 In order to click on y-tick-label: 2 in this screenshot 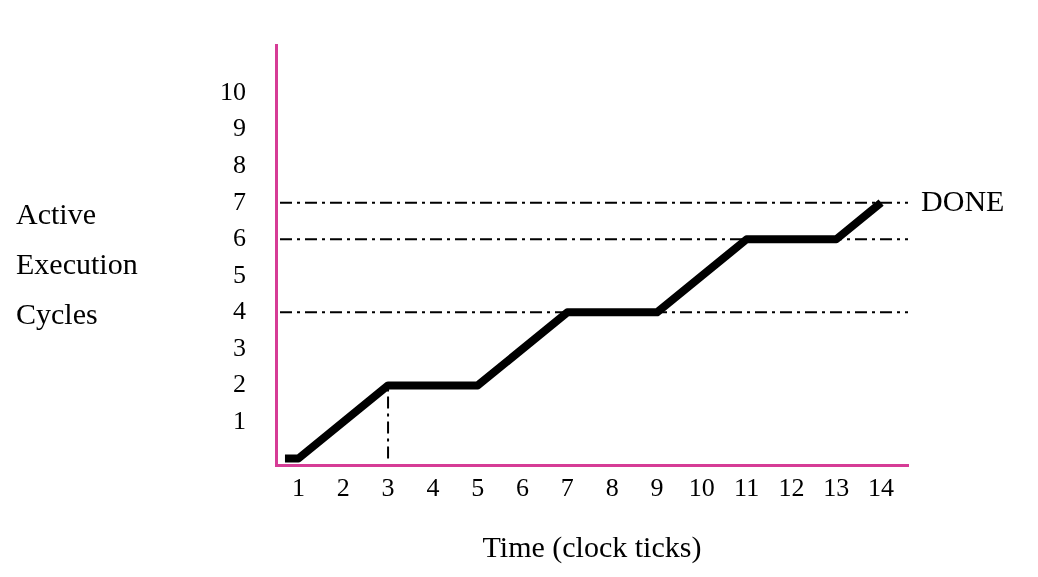, I will do `click(239, 384)`.